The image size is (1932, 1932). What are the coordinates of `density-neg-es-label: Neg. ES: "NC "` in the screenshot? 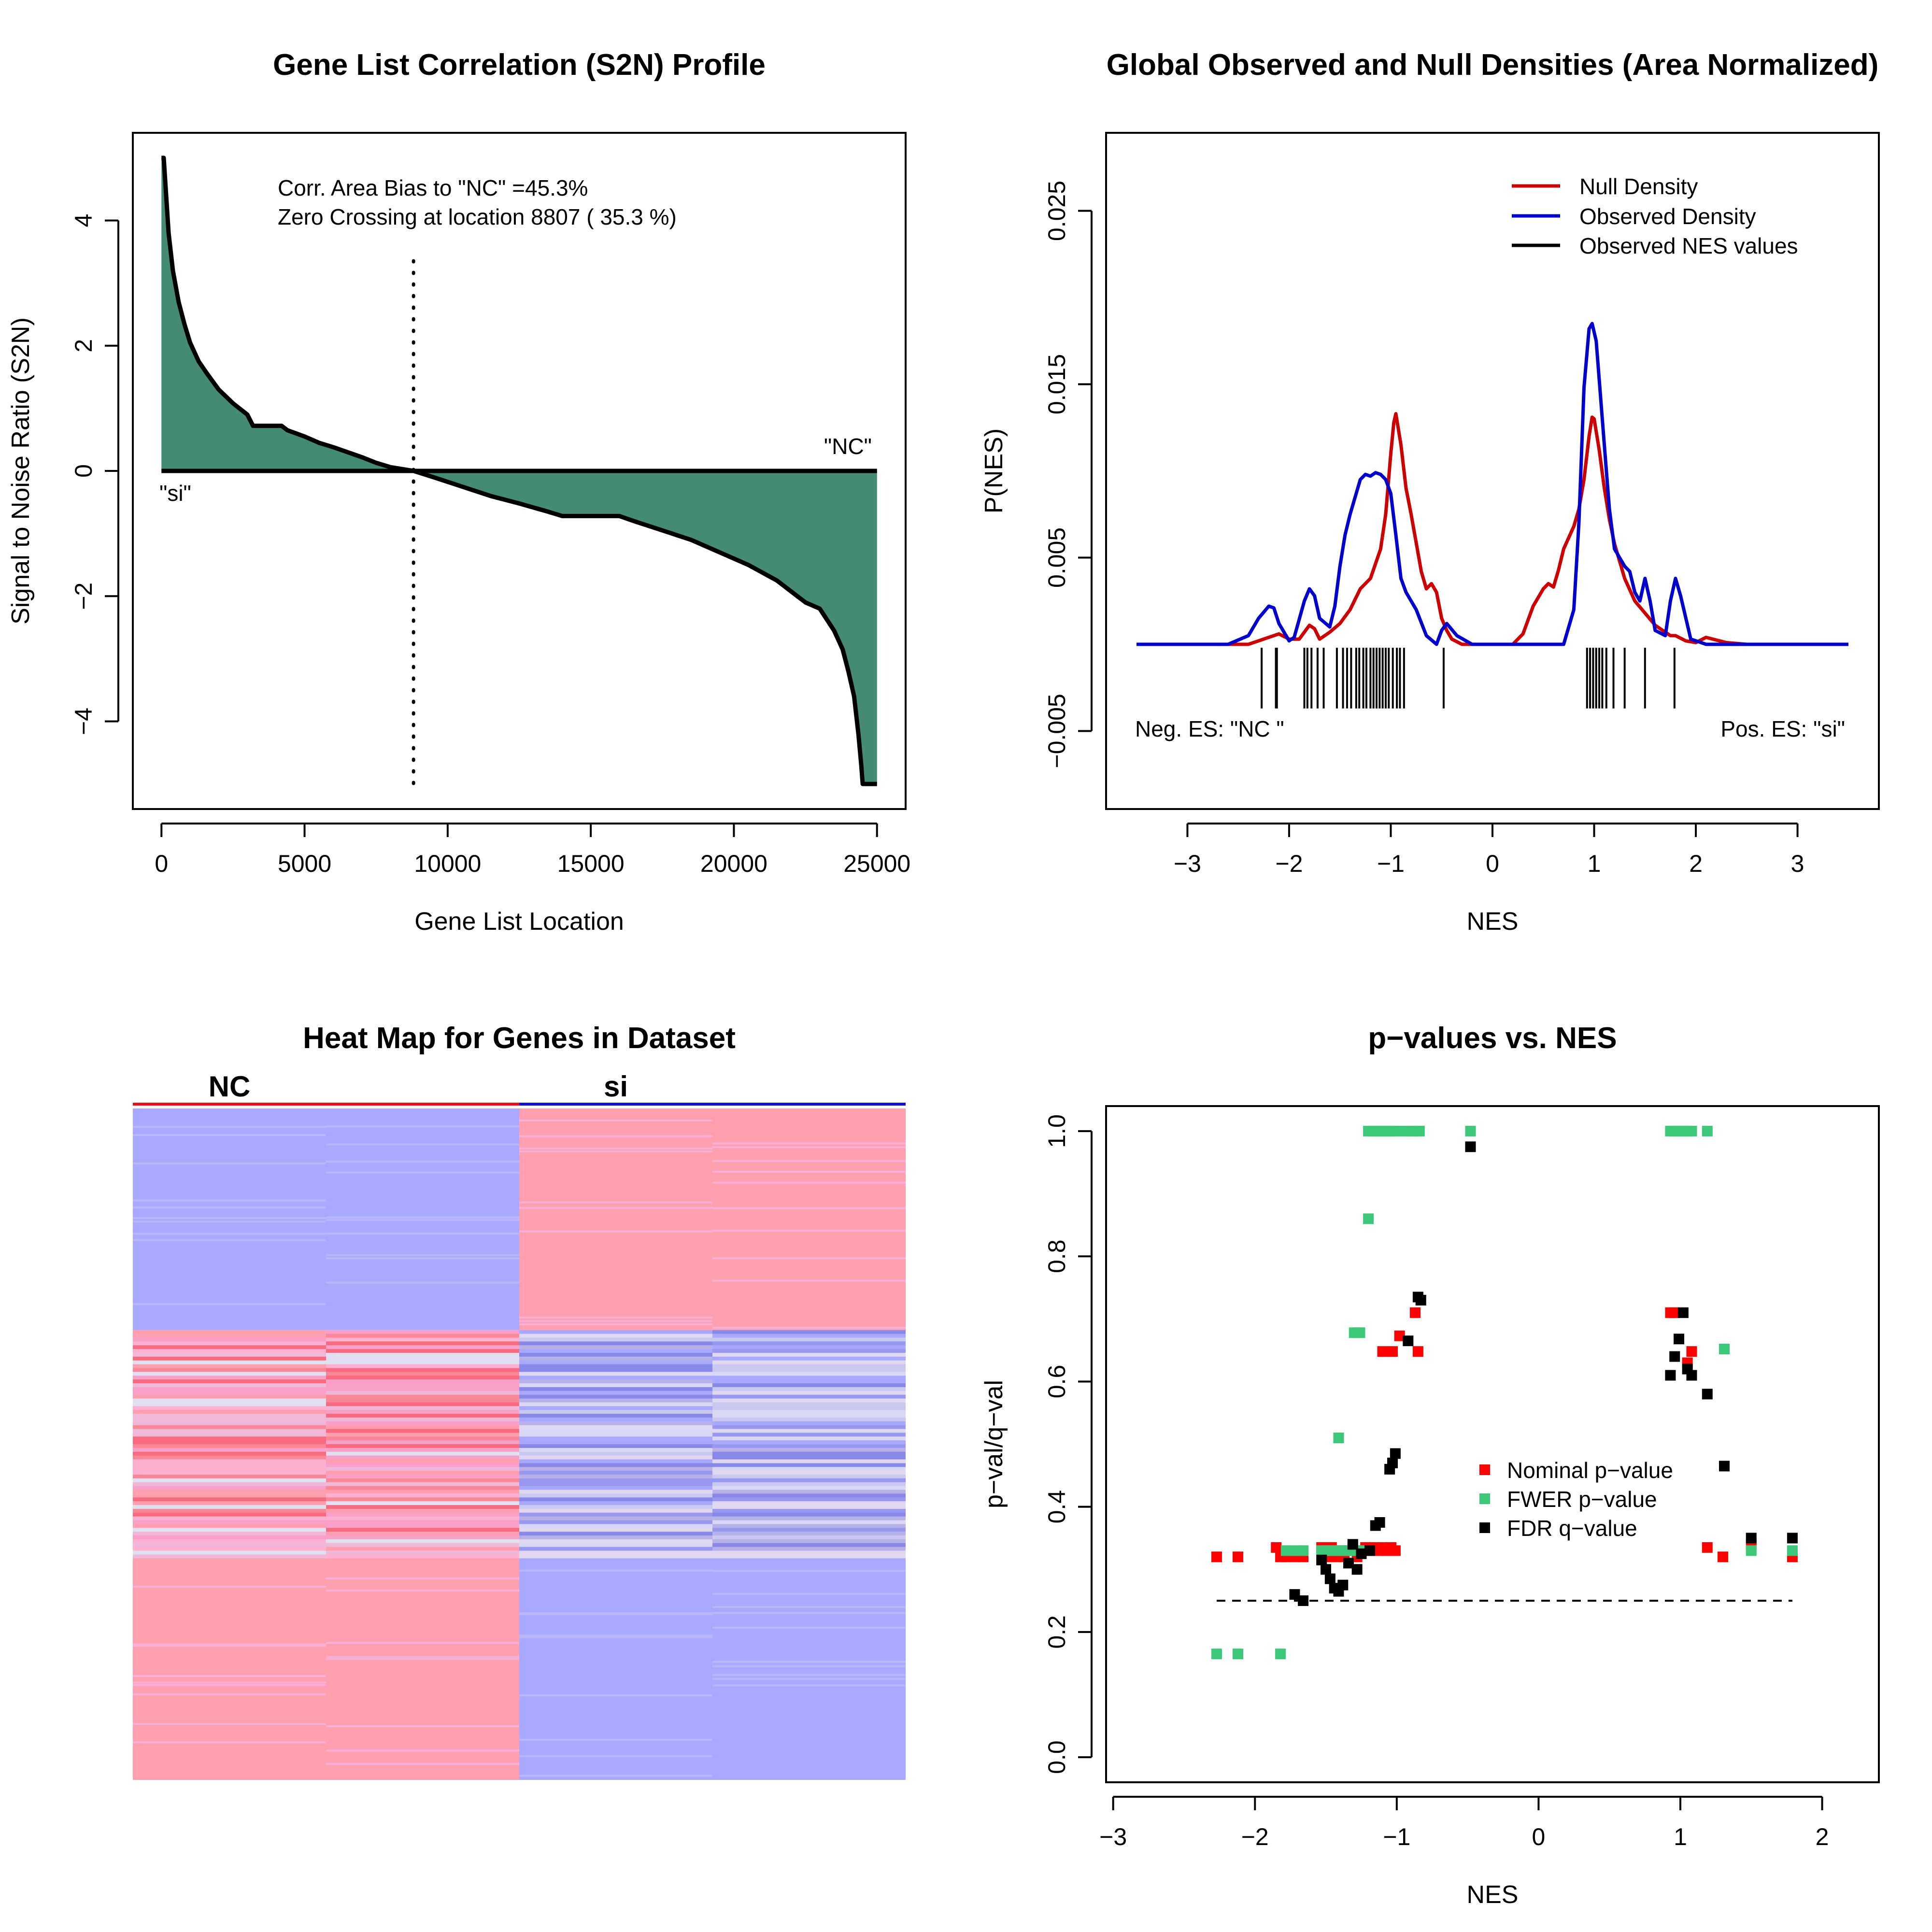 It's located at (1209, 728).